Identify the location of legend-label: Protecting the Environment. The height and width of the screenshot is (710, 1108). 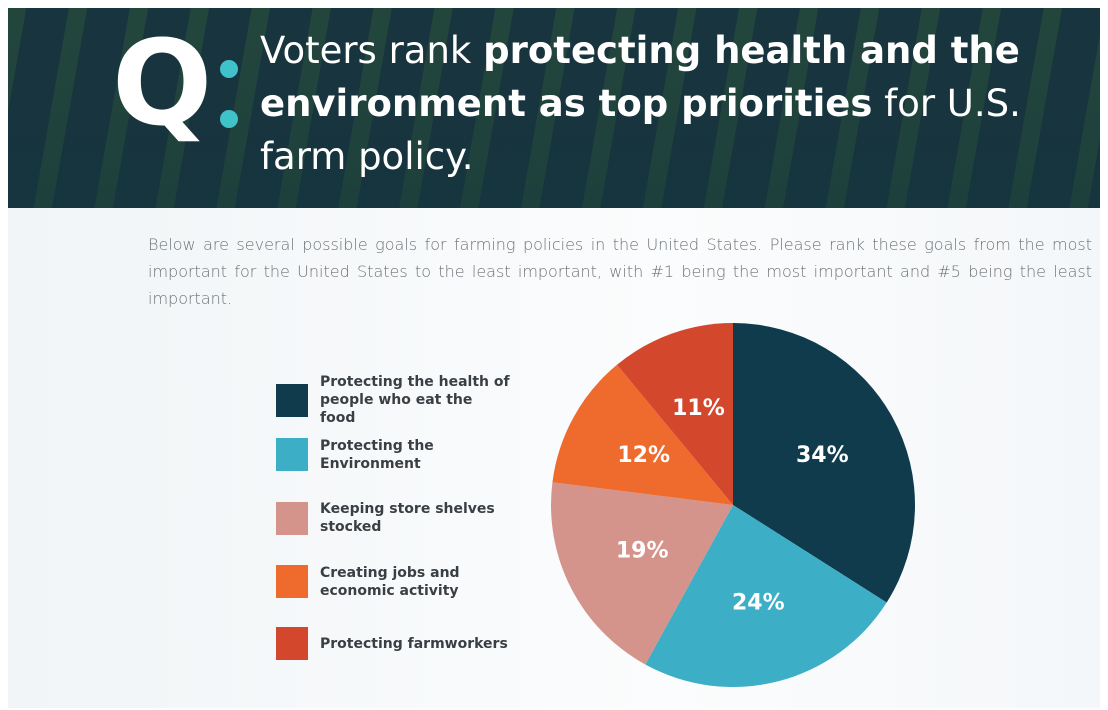
(377, 454).